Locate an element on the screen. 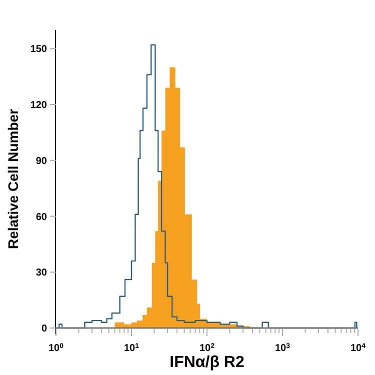 This screenshot has width=375, height=375. y-axis-title: Relative Cell Number is located at coordinates (13, 179).